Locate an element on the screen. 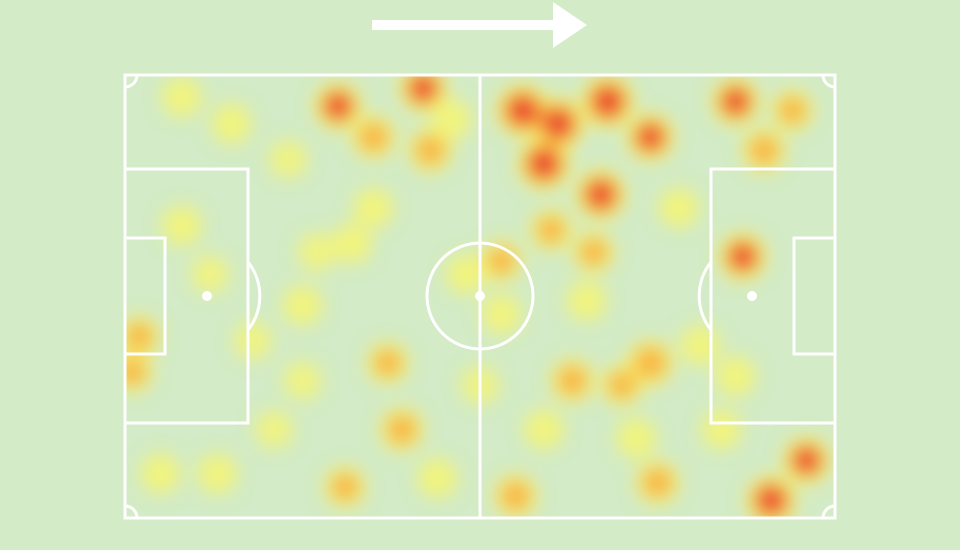 This screenshot has height=550, width=960. right-six-yard-box is located at coordinates (814, 296).